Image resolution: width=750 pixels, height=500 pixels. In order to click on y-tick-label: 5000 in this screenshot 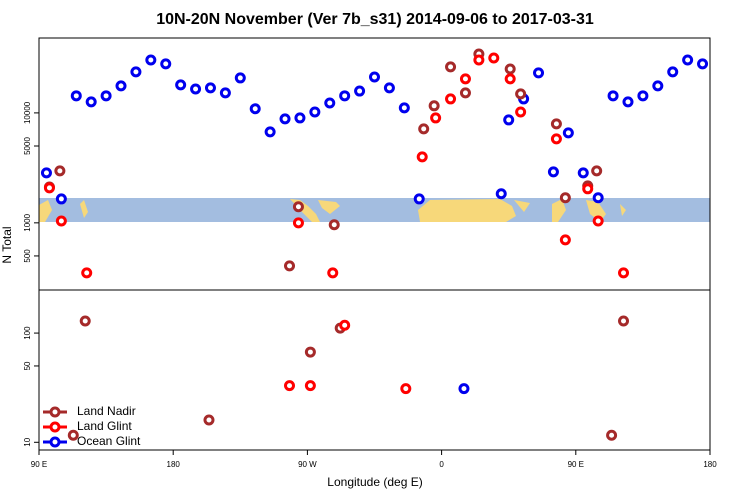, I will do `click(27, 146)`.